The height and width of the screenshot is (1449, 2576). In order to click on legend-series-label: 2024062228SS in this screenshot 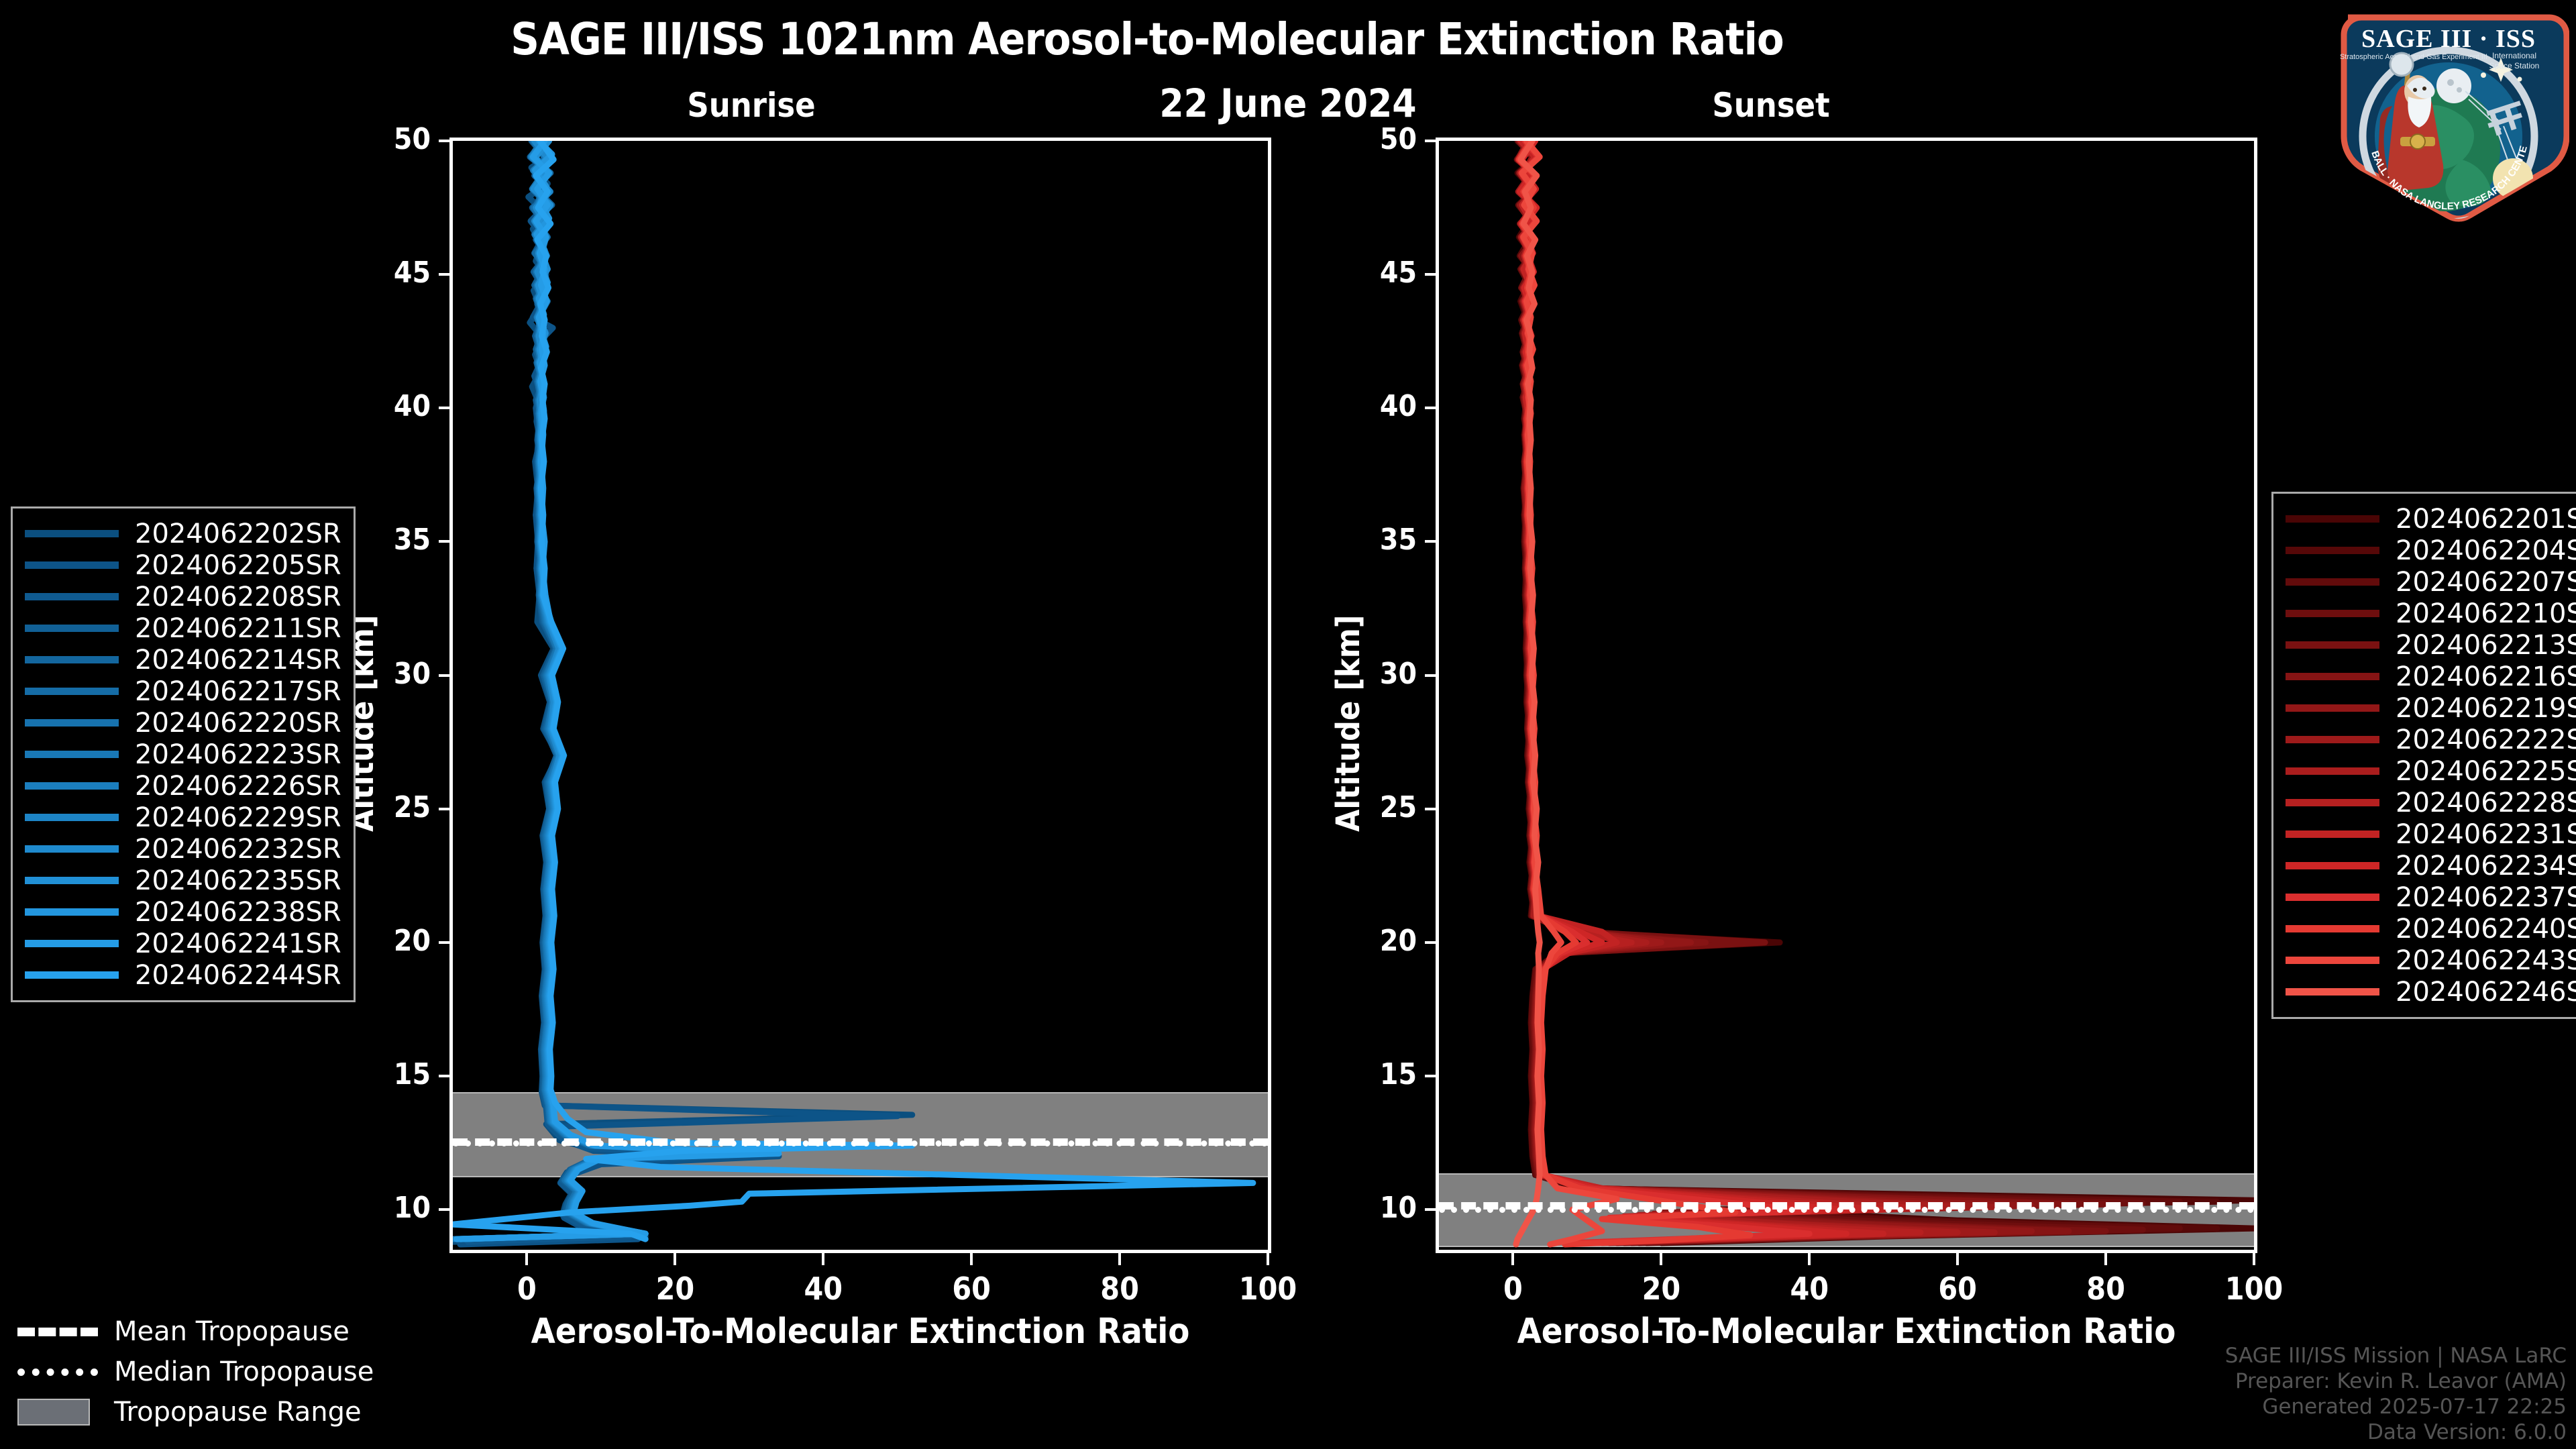, I will do `click(2486, 802)`.